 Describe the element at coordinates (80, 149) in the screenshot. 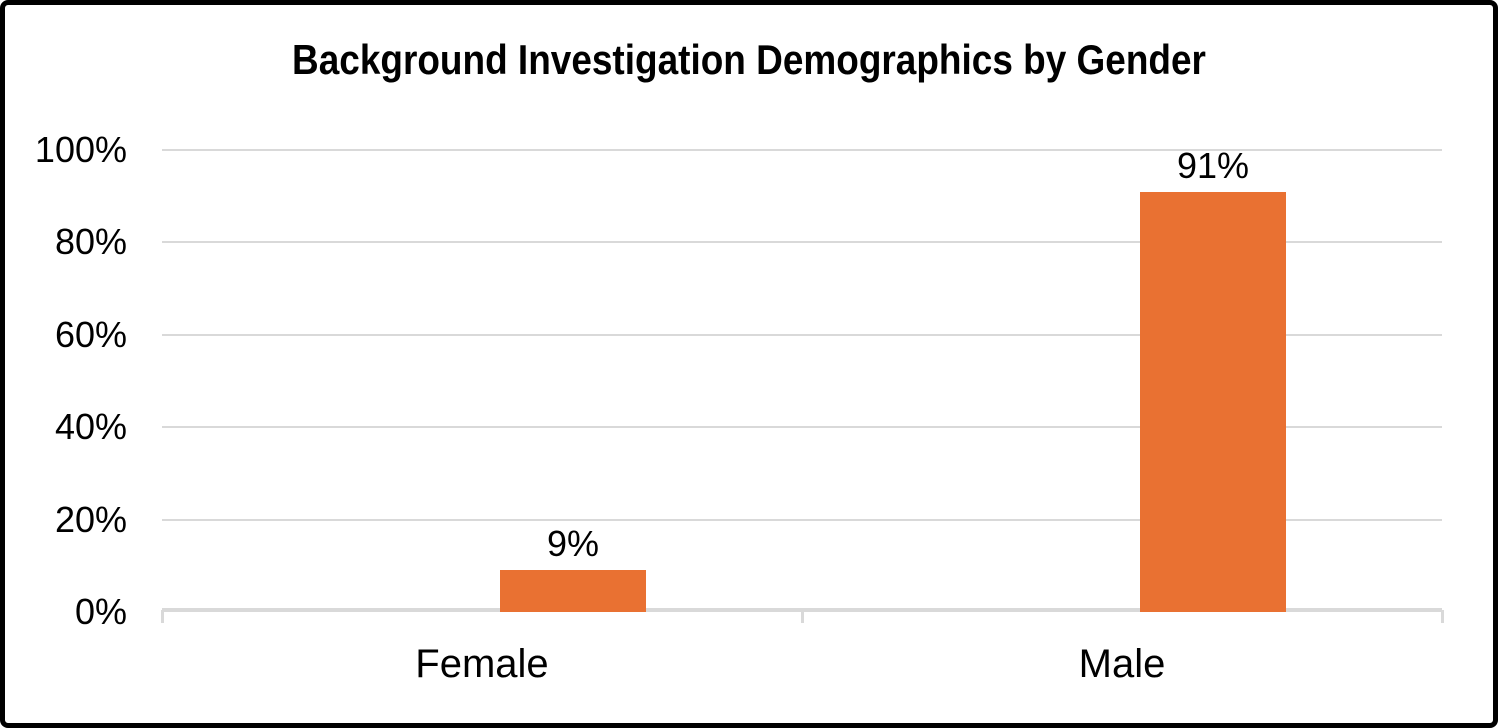

I see `y-axis-tick-label: 100%` at that location.